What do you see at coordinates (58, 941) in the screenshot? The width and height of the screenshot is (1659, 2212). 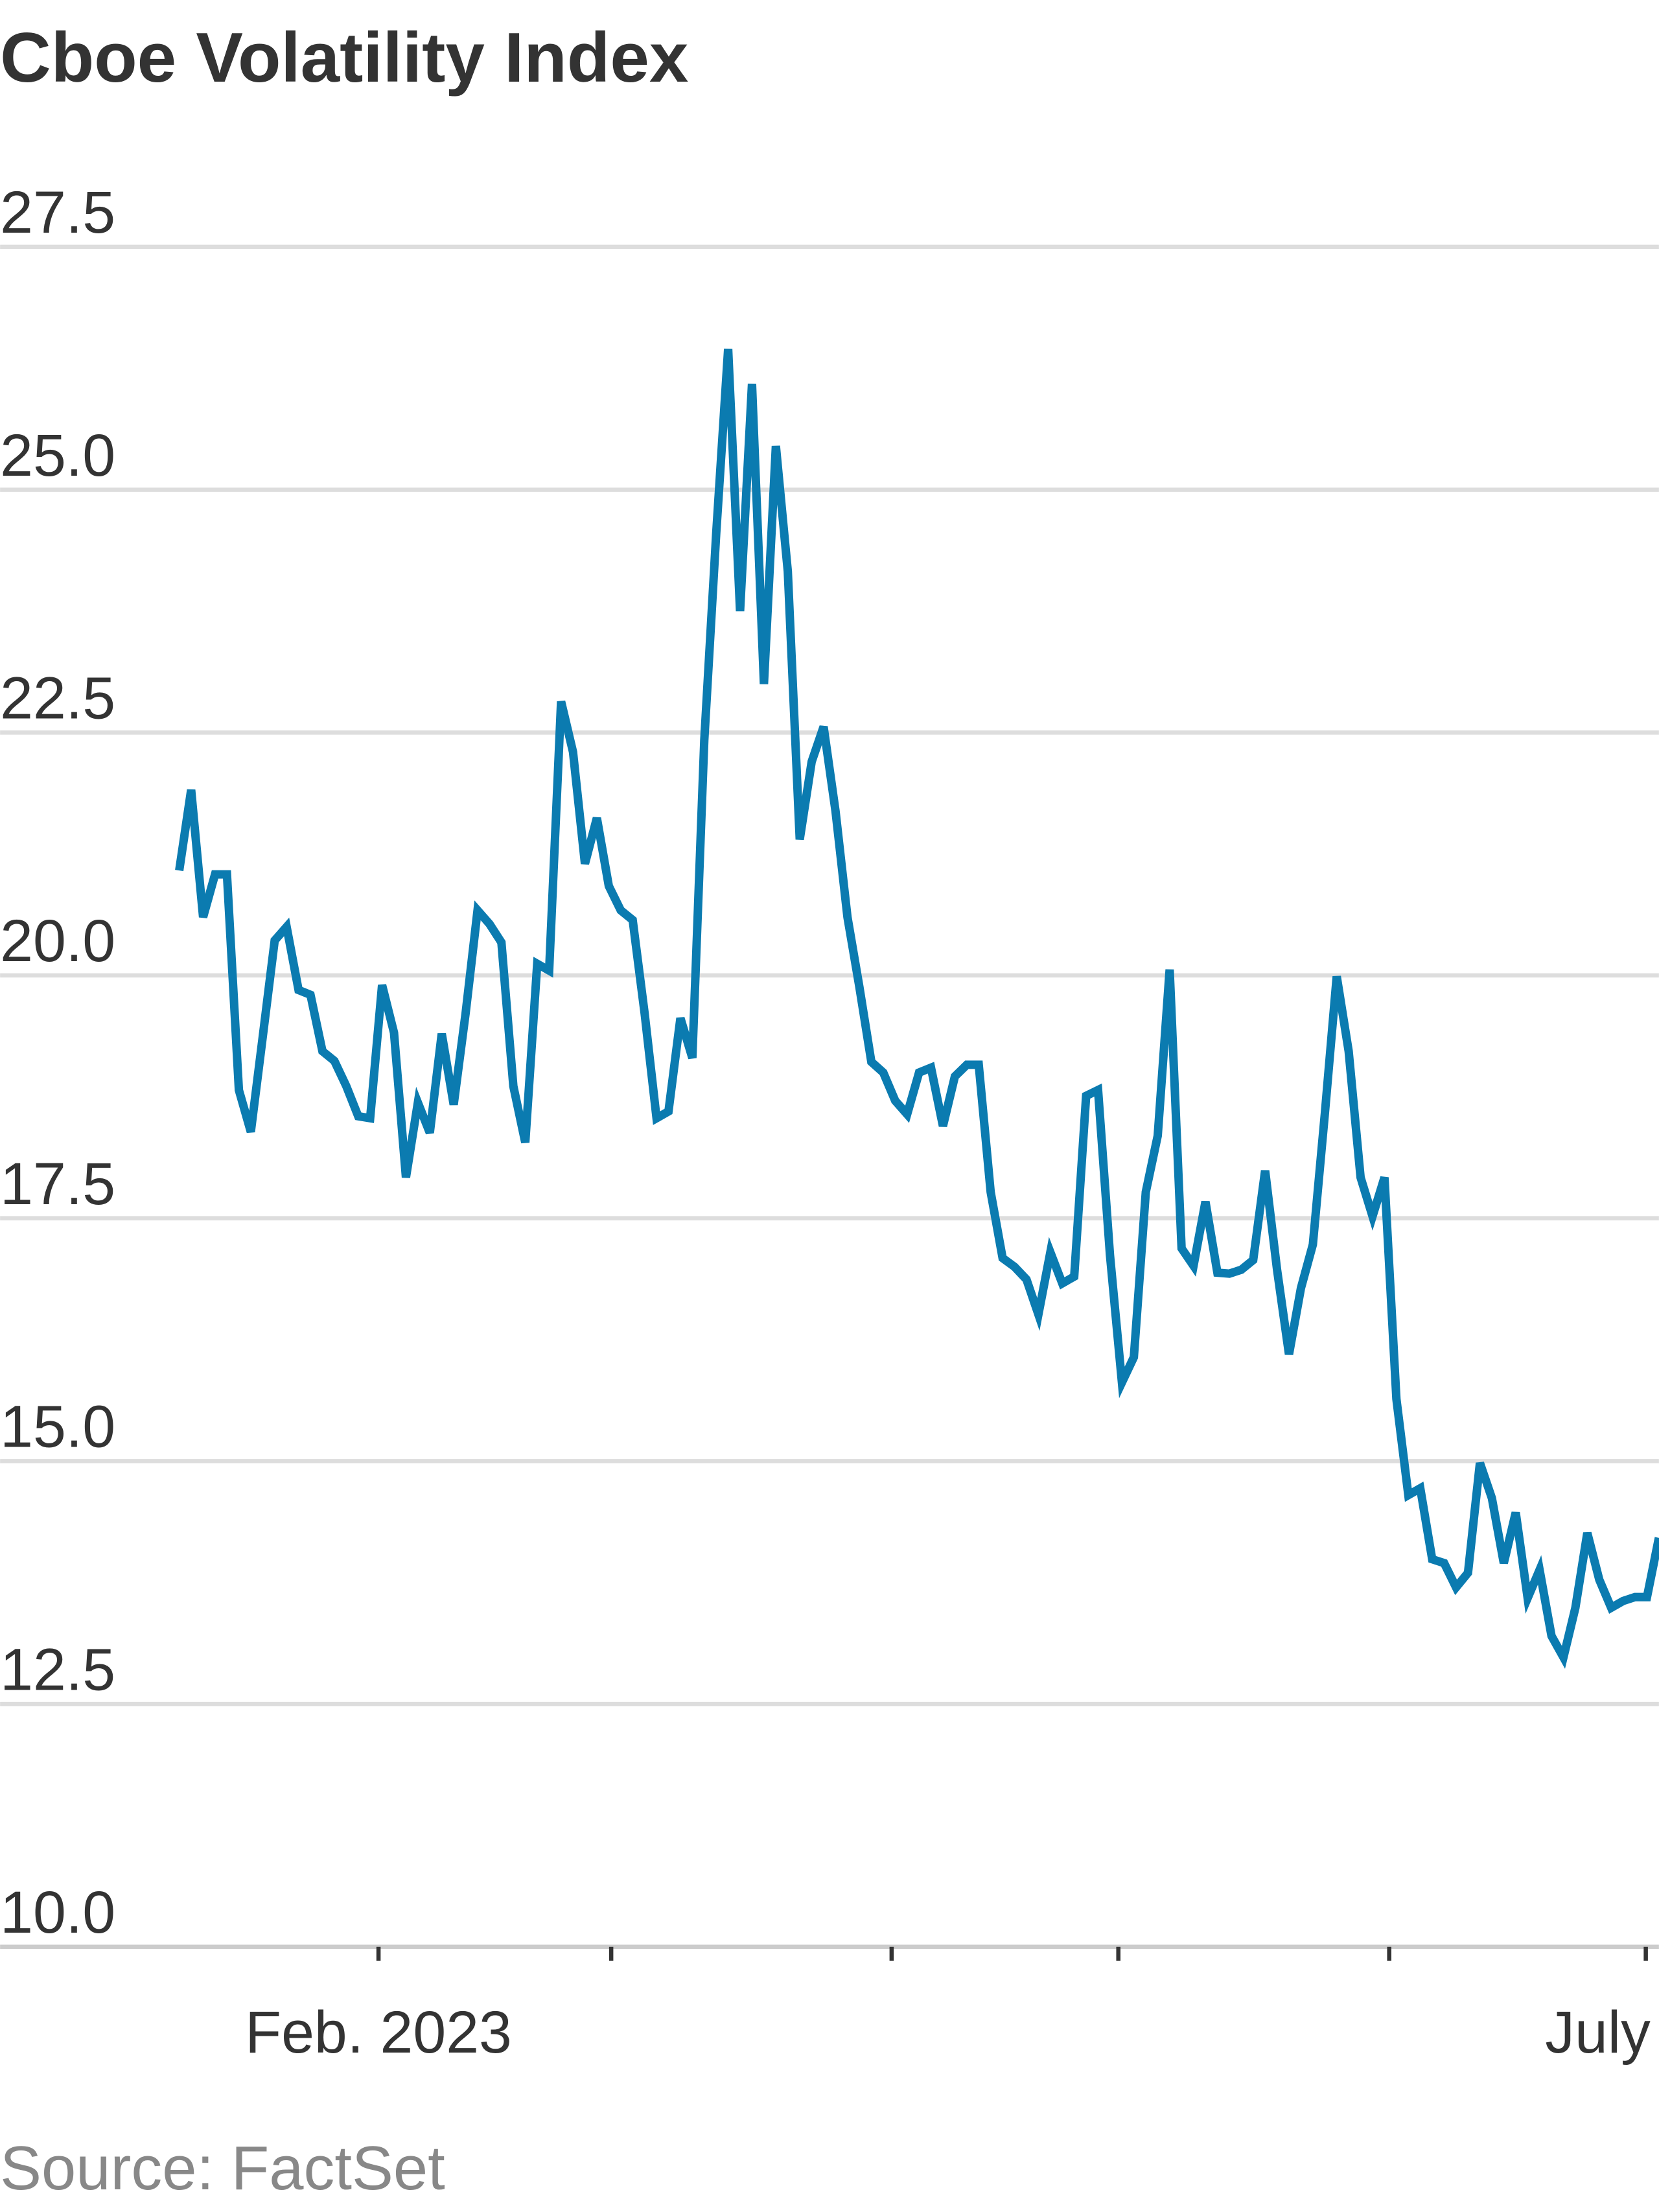 I see `y-tick-label: 20.0` at bounding box center [58, 941].